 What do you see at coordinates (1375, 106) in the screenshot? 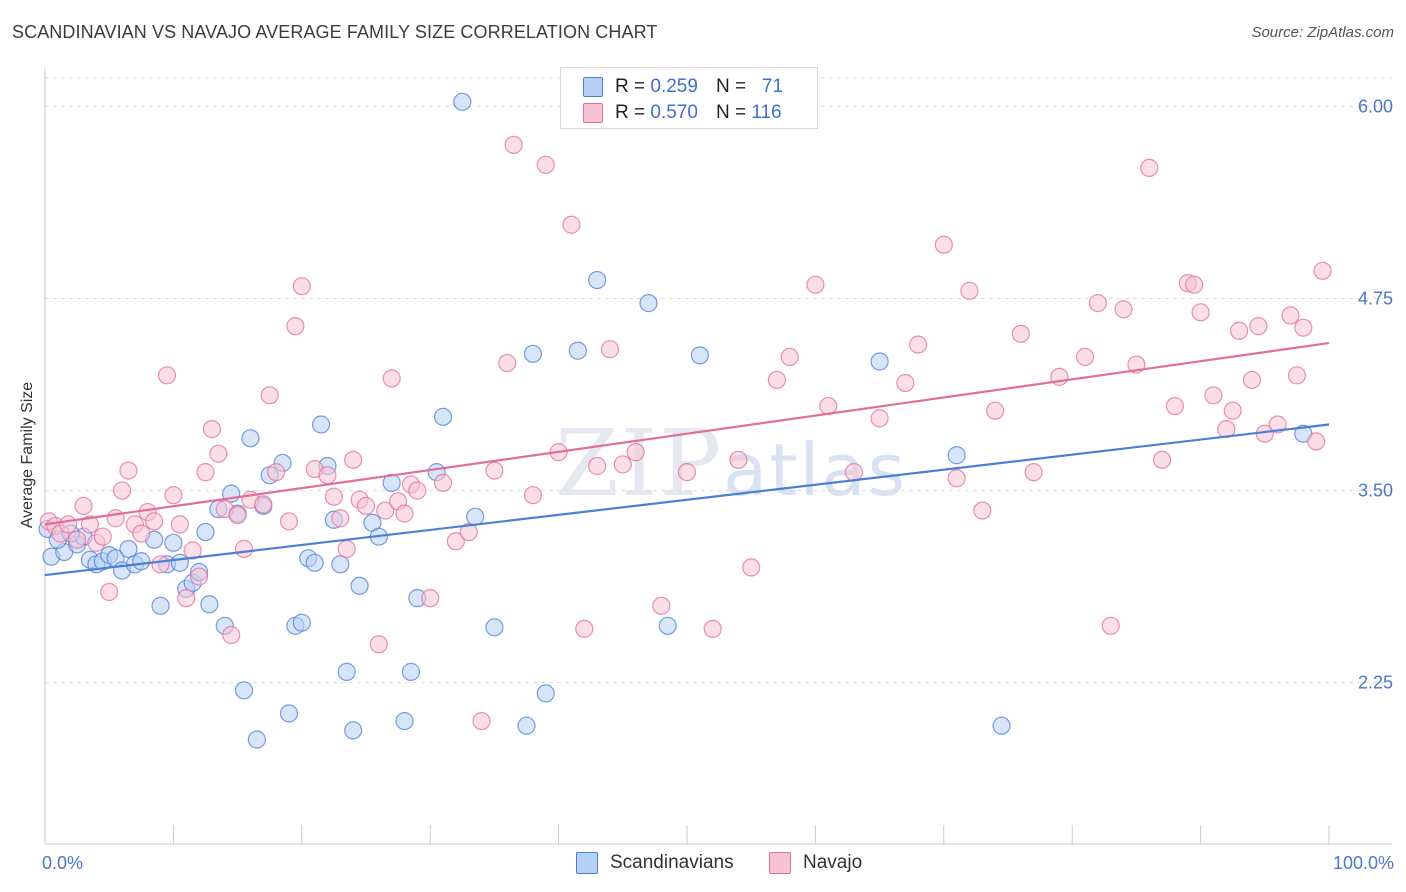
I see `y-tick-label: 6.00` at bounding box center [1375, 106].